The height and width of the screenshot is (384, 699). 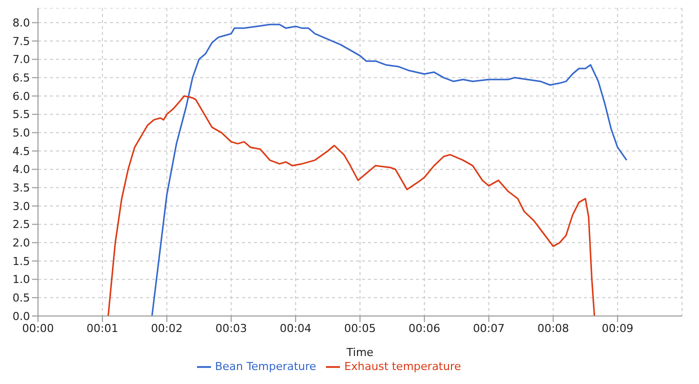 I want to click on x-tick-label: 00:08, so click(x=553, y=328).